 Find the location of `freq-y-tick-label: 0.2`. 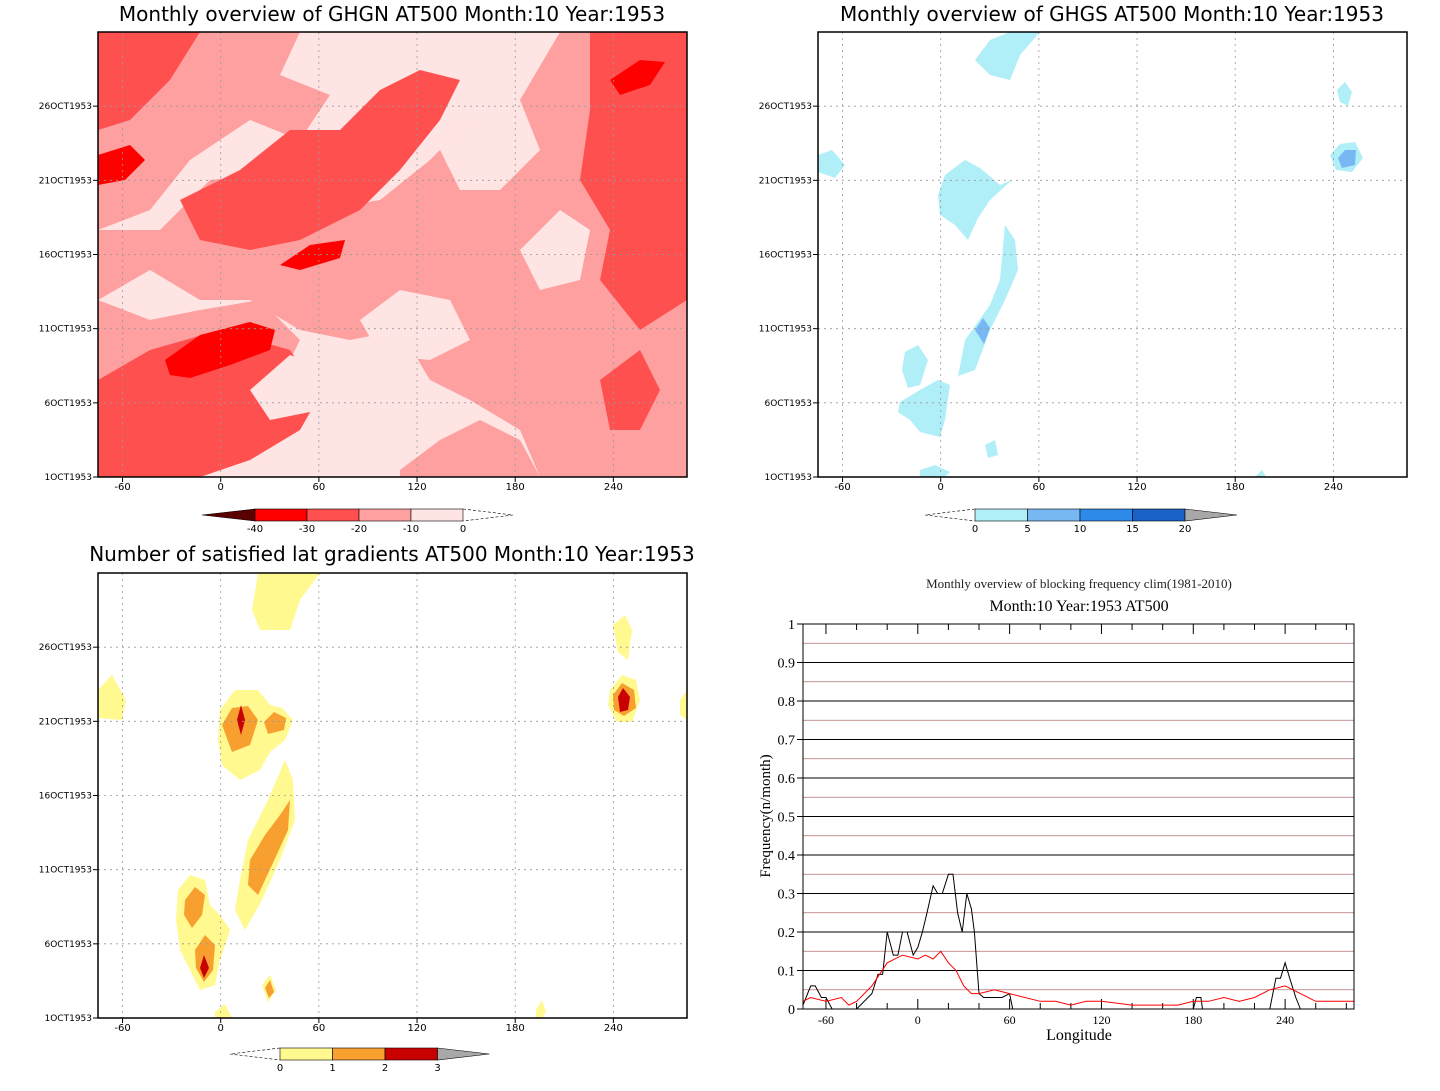

freq-y-tick-label: 0.2 is located at coordinates (787, 933).